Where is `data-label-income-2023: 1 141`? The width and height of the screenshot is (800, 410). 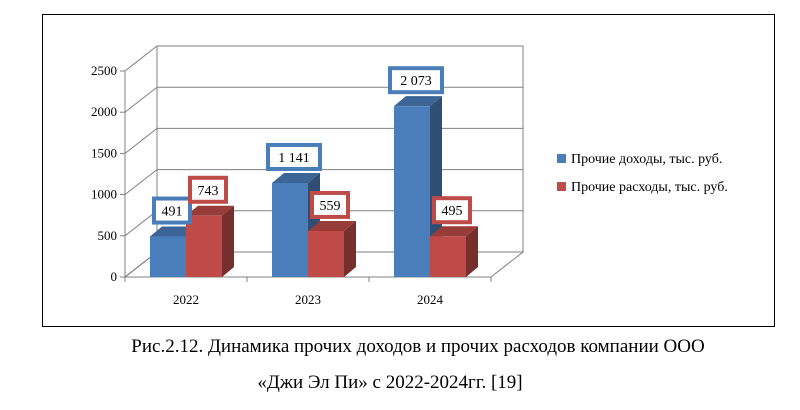 data-label-income-2023: 1 141 is located at coordinates (294, 156).